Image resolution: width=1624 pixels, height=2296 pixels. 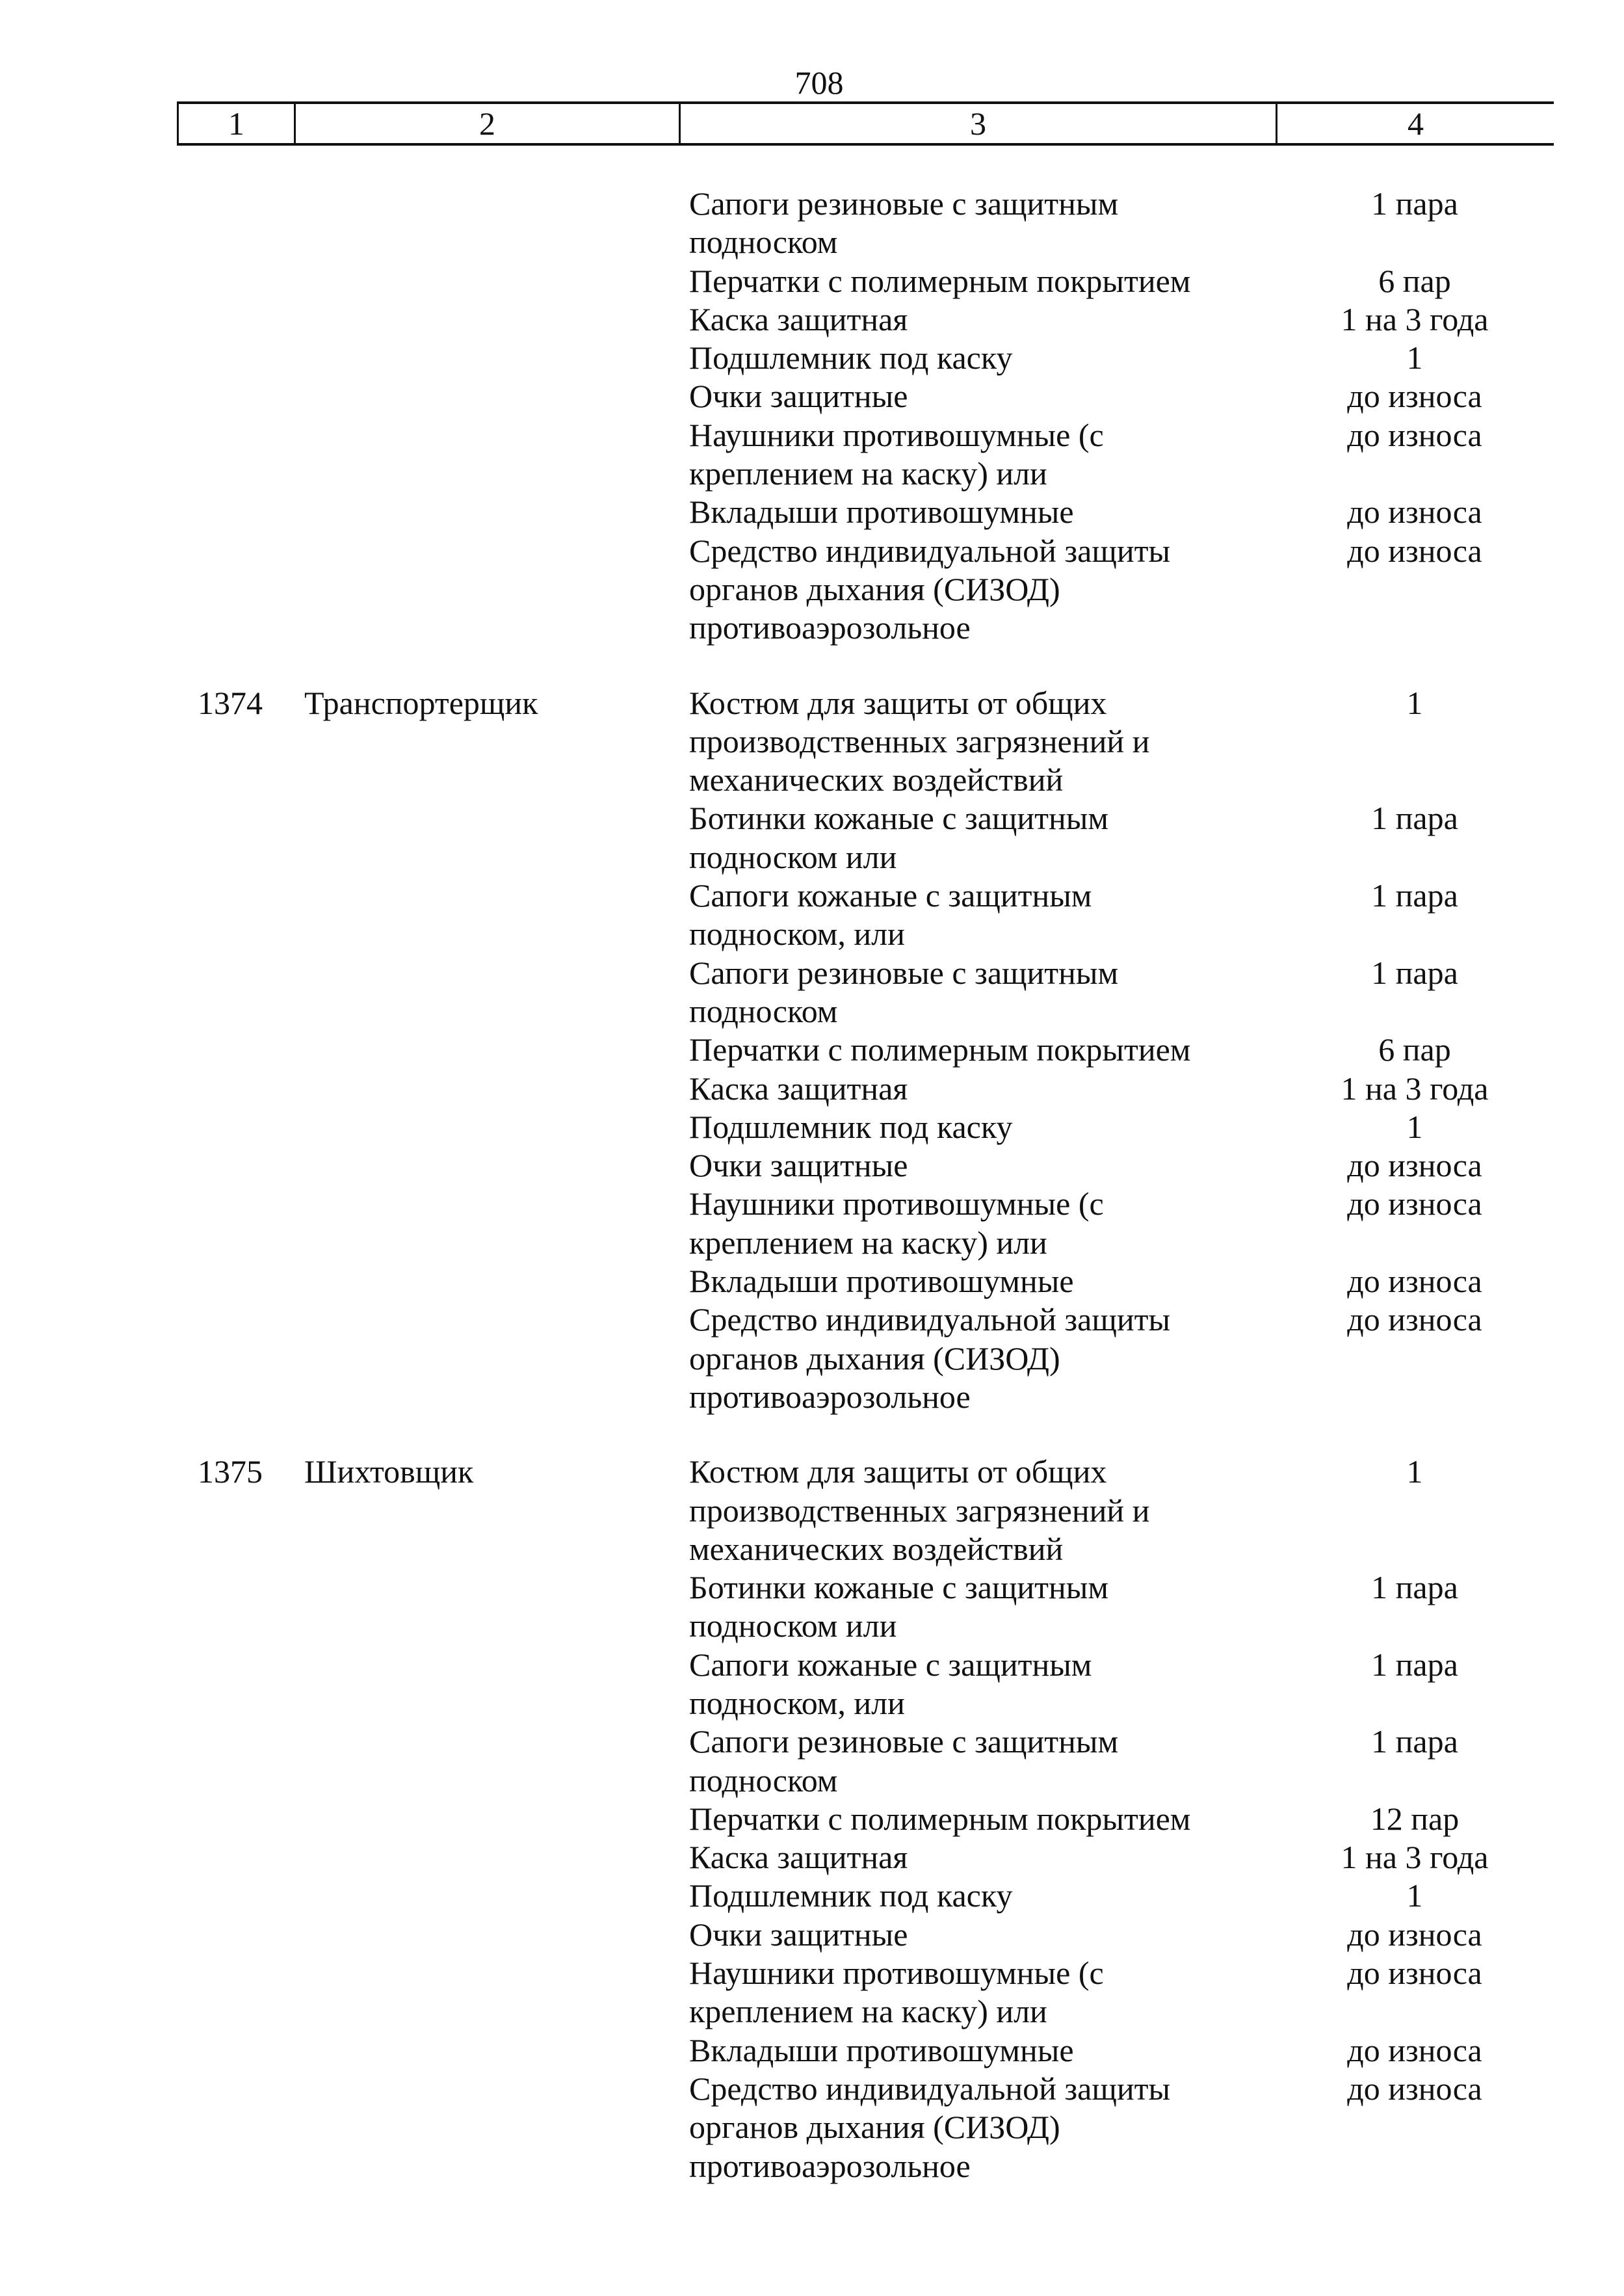 What do you see at coordinates (890, 1664) in the screenshot?
I see `ppe-item-name-line: Сапоги кожаные с защитным` at bounding box center [890, 1664].